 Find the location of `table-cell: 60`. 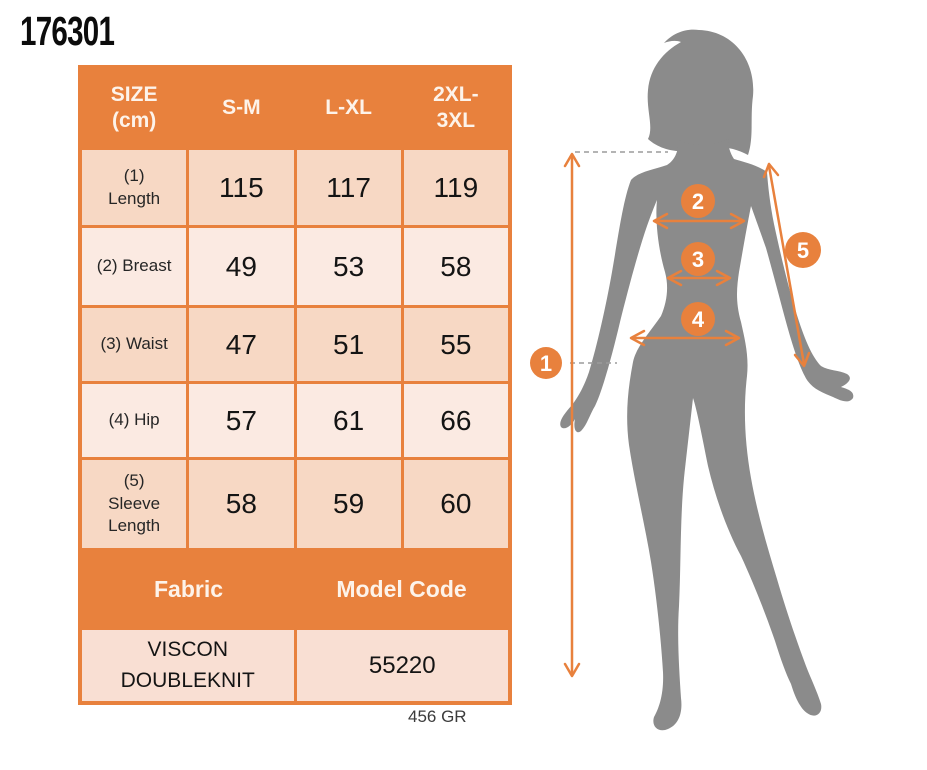

table-cell: 60 is located at coordinates (455, 504).